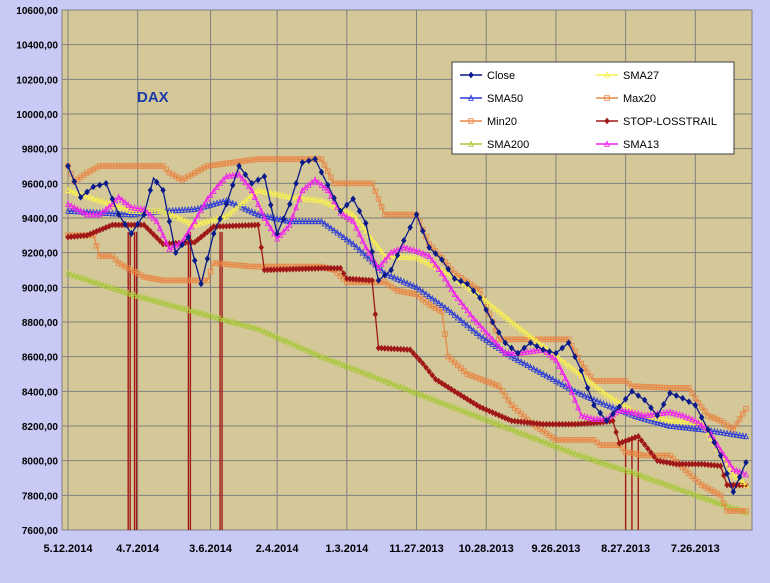 This screenshot has width=770, height=583. I want to click on legend-label: Min20, so click(502, 122).